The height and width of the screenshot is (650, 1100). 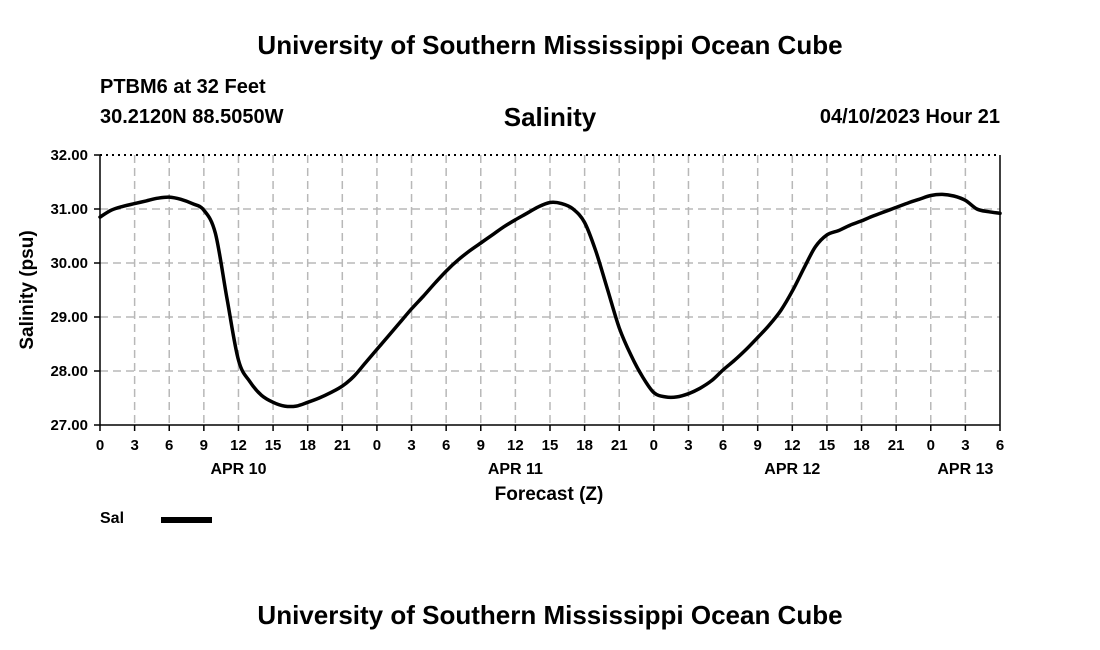 I want to click on y-tick-label: 31.00, so click(x=69, y=209).